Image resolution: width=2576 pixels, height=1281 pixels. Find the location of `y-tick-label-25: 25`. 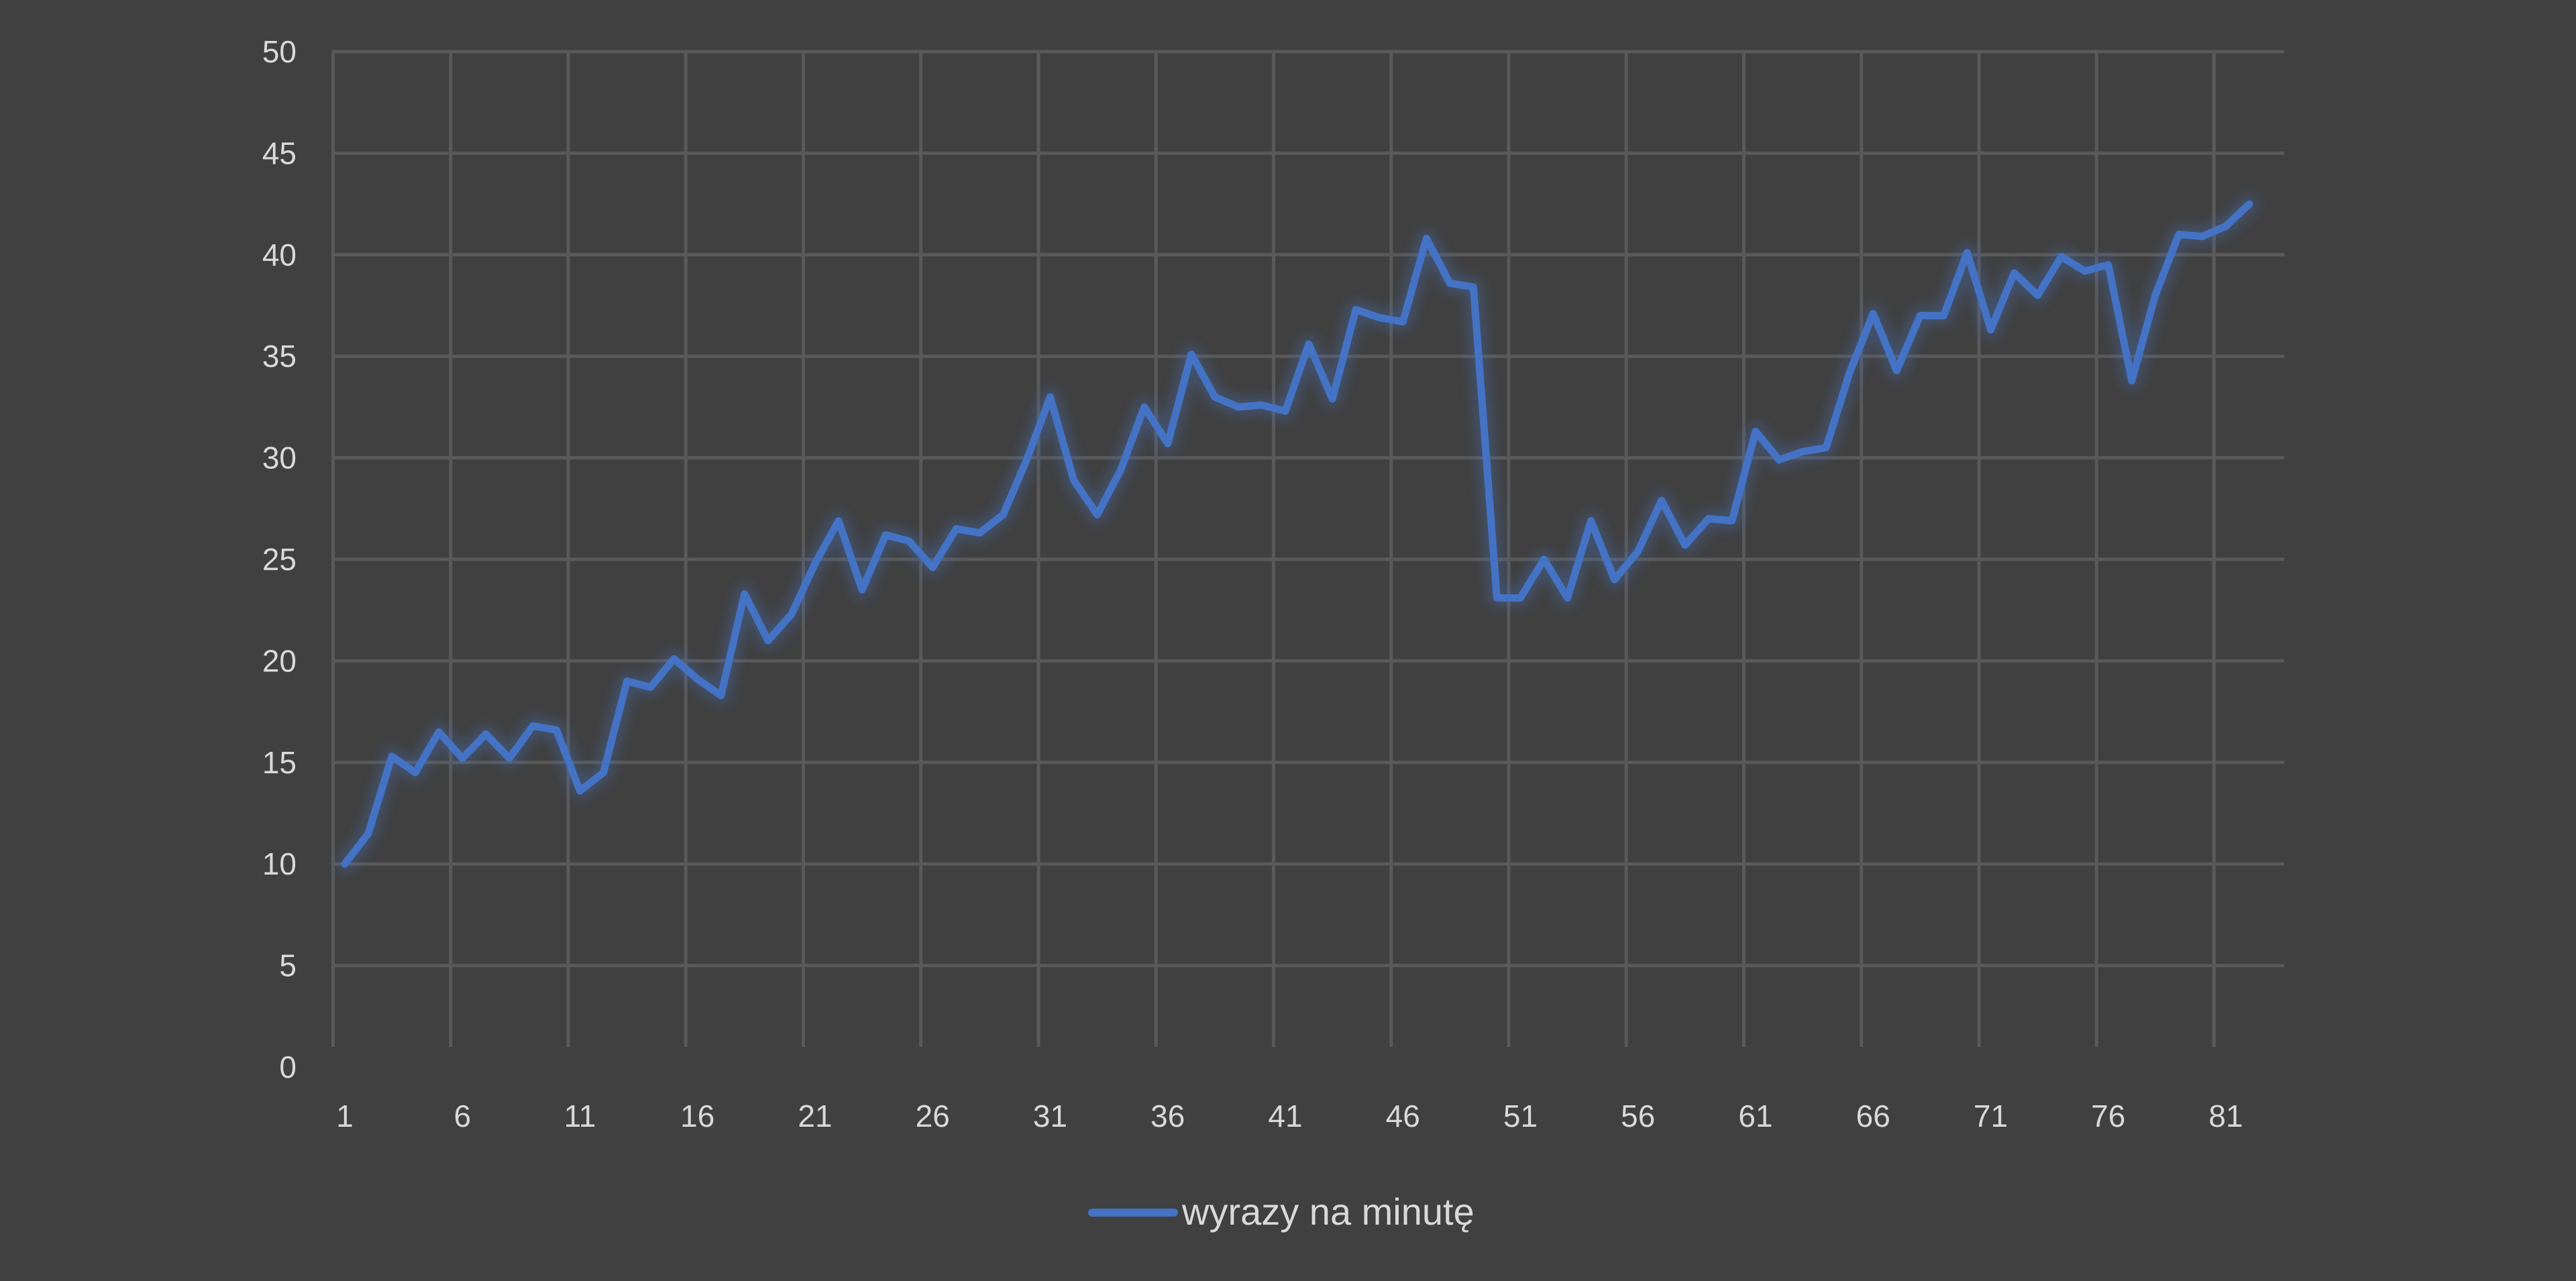

y-tick-label-25: 25 is located at coordinates (279, 559).